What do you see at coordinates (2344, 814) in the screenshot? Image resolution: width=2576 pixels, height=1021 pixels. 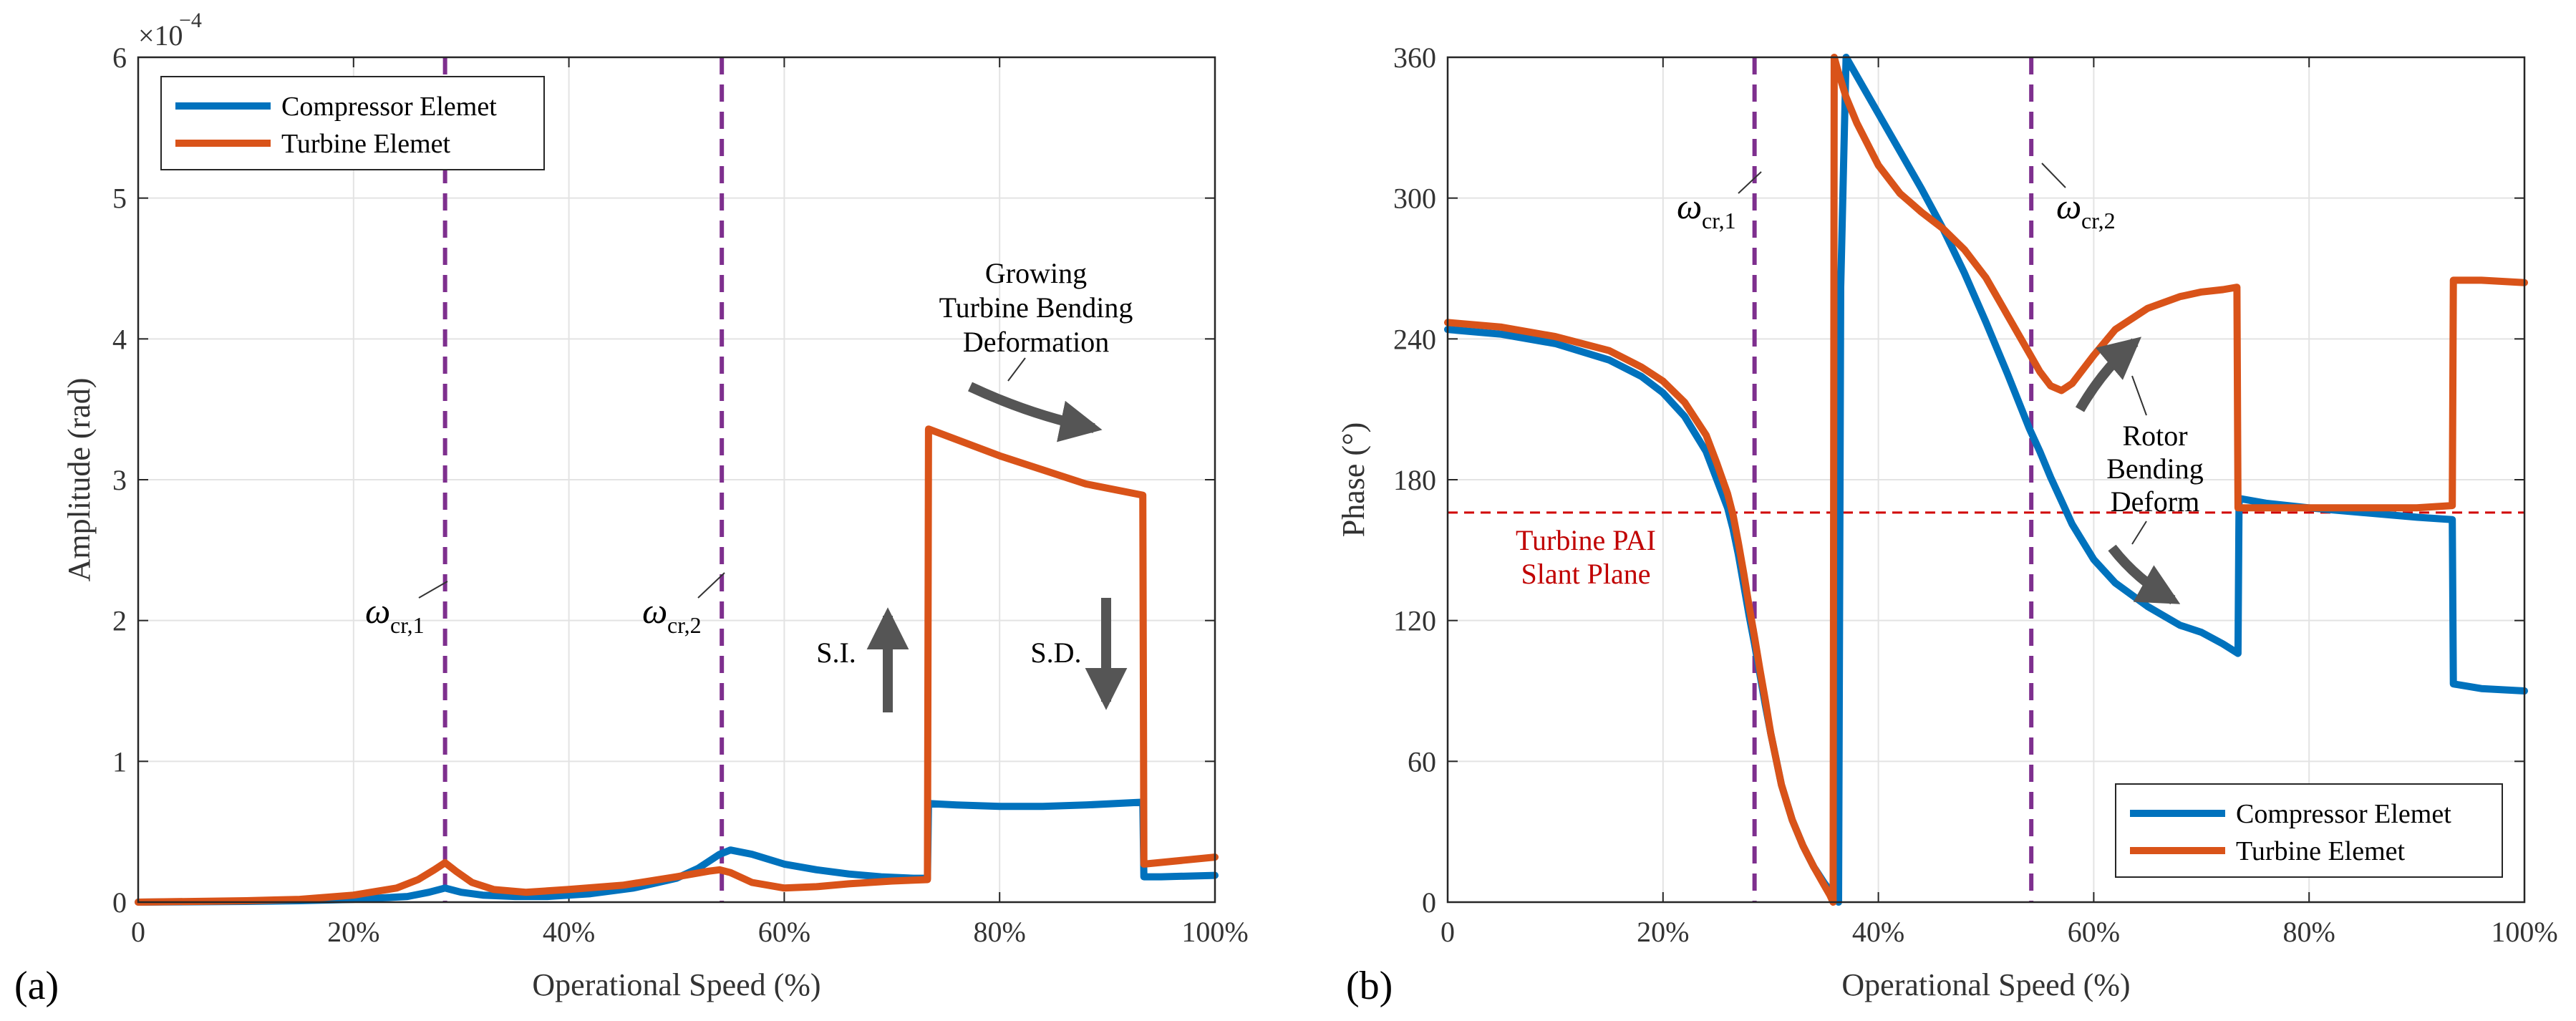 I see `legend-label-compressor-b: Compressor Elemet` at bounding box center [2344, 814].